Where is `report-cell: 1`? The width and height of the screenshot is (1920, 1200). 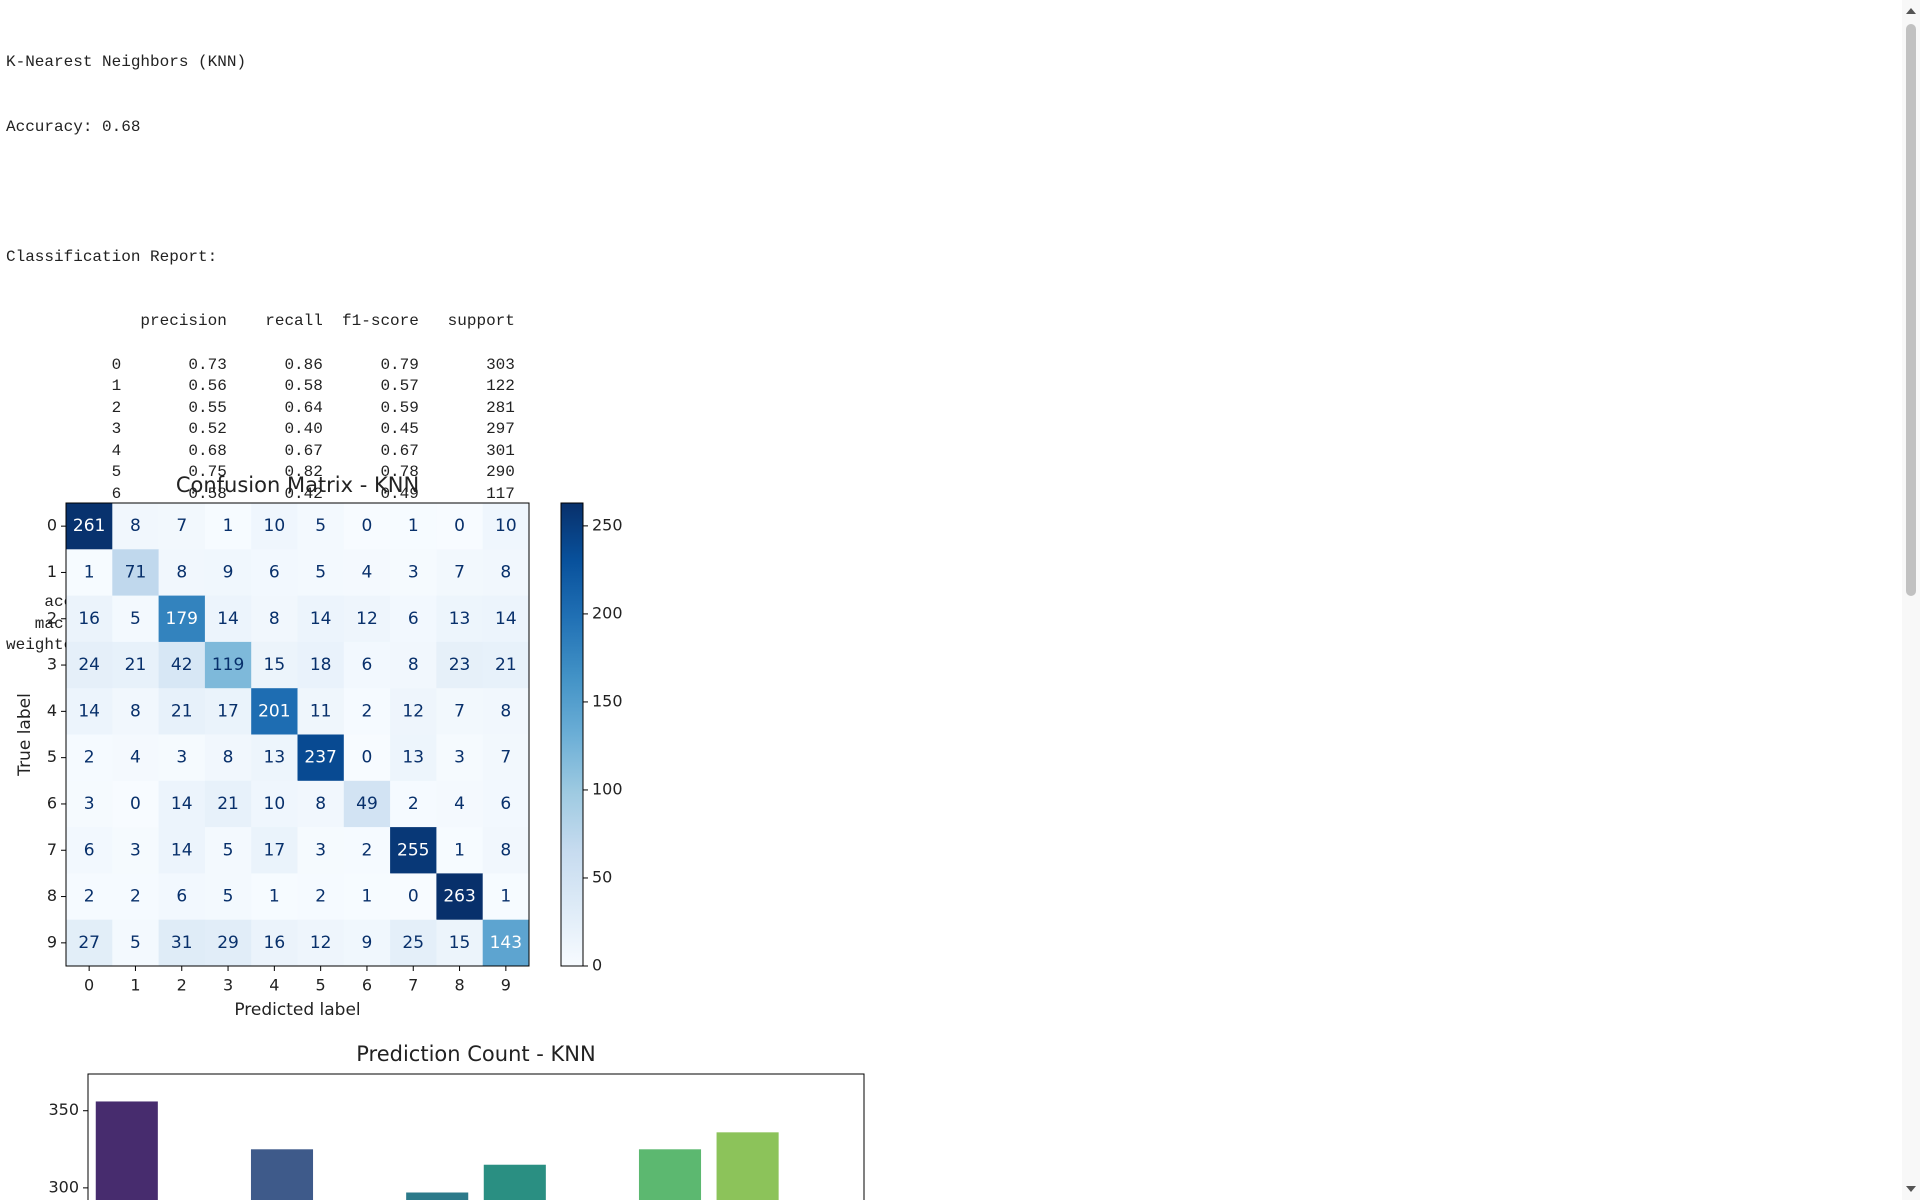
report-cell: 1 is located at coordinates (116, 386).